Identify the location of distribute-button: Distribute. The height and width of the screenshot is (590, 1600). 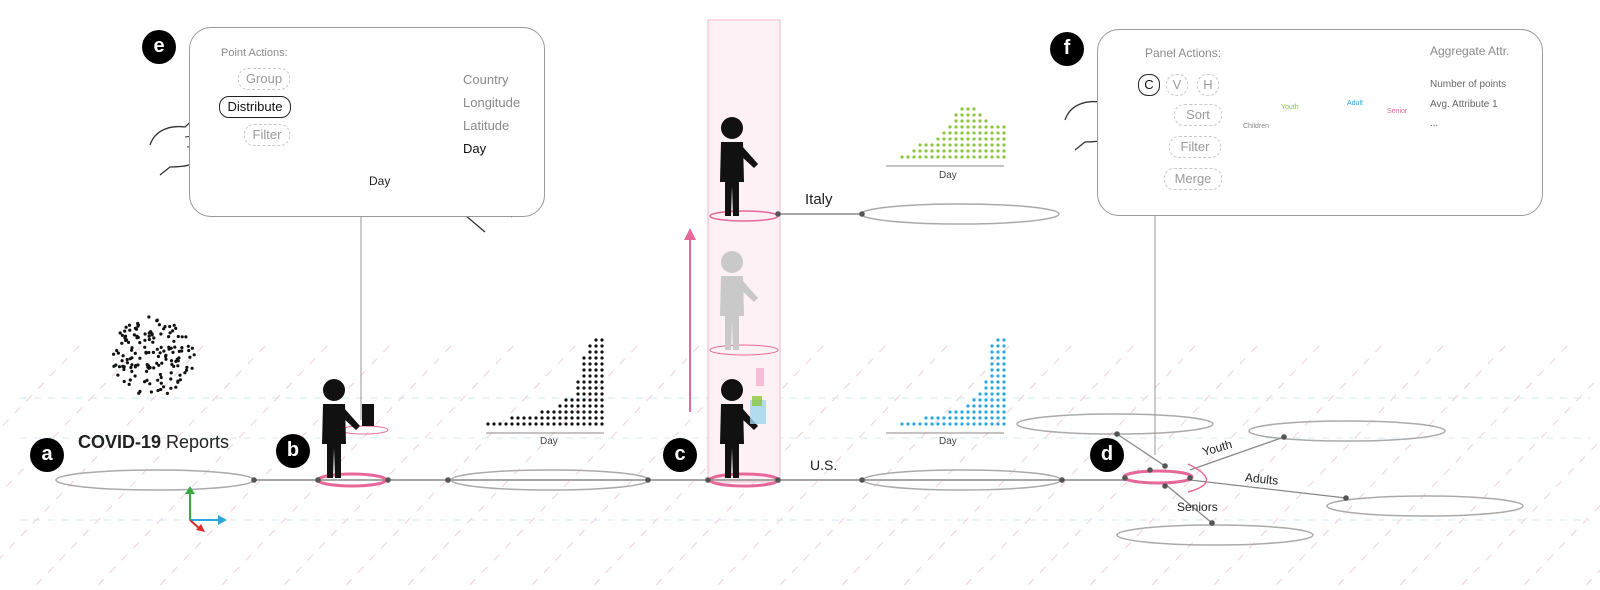
(255, 107).